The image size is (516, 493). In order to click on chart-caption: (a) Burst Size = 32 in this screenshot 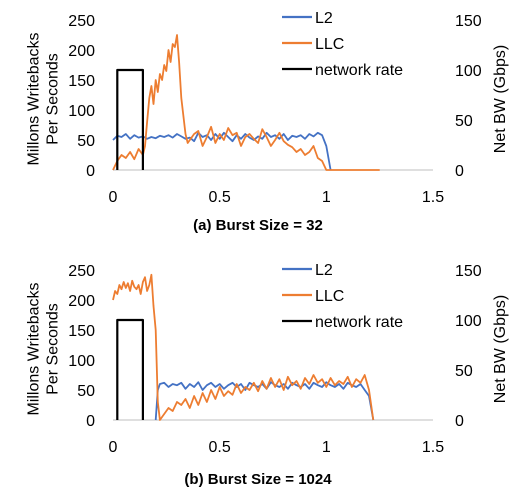, I will do `click(258, 225)`.